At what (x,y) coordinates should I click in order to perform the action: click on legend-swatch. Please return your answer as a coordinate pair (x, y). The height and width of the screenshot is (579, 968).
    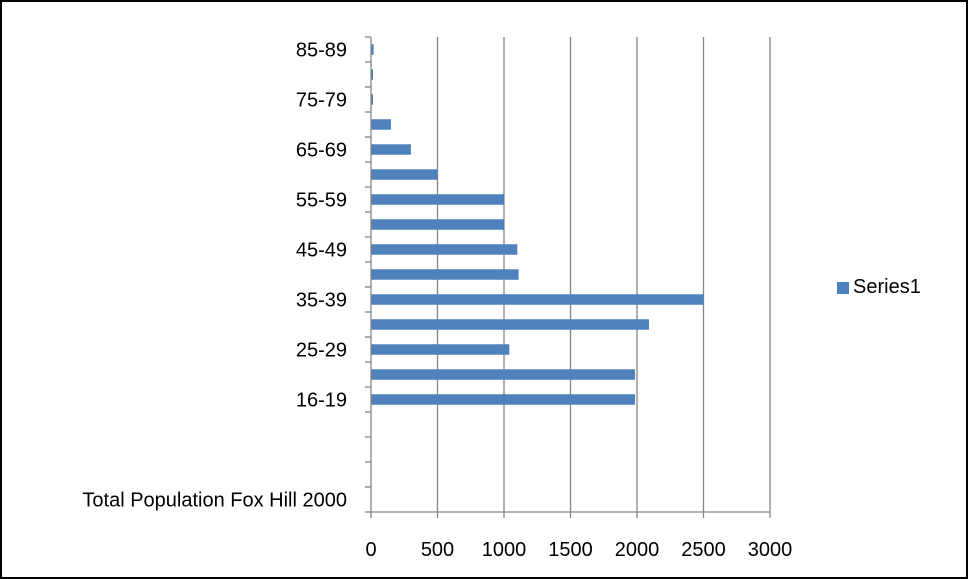
    Looking at the image, I should click on (843, 288).